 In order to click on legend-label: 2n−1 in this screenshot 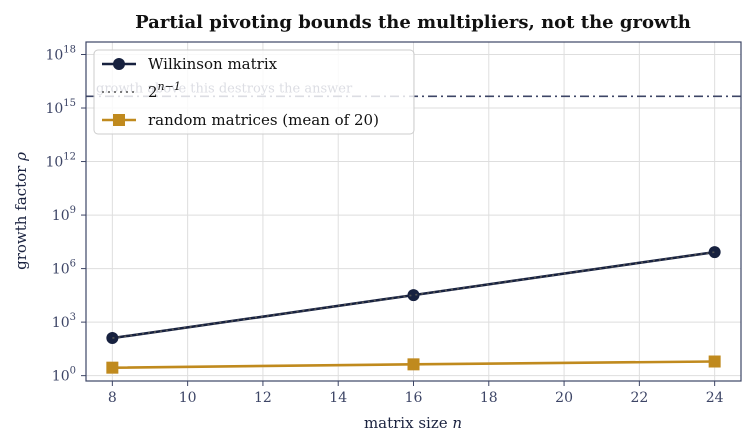, I will do `click(164, 90)`.